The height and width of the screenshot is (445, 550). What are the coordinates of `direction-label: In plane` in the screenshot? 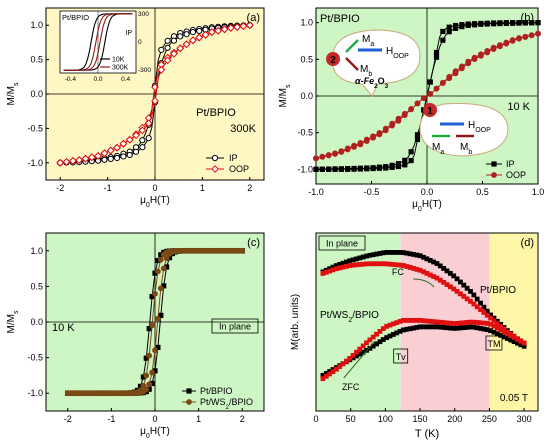 It's located at (342, 244).